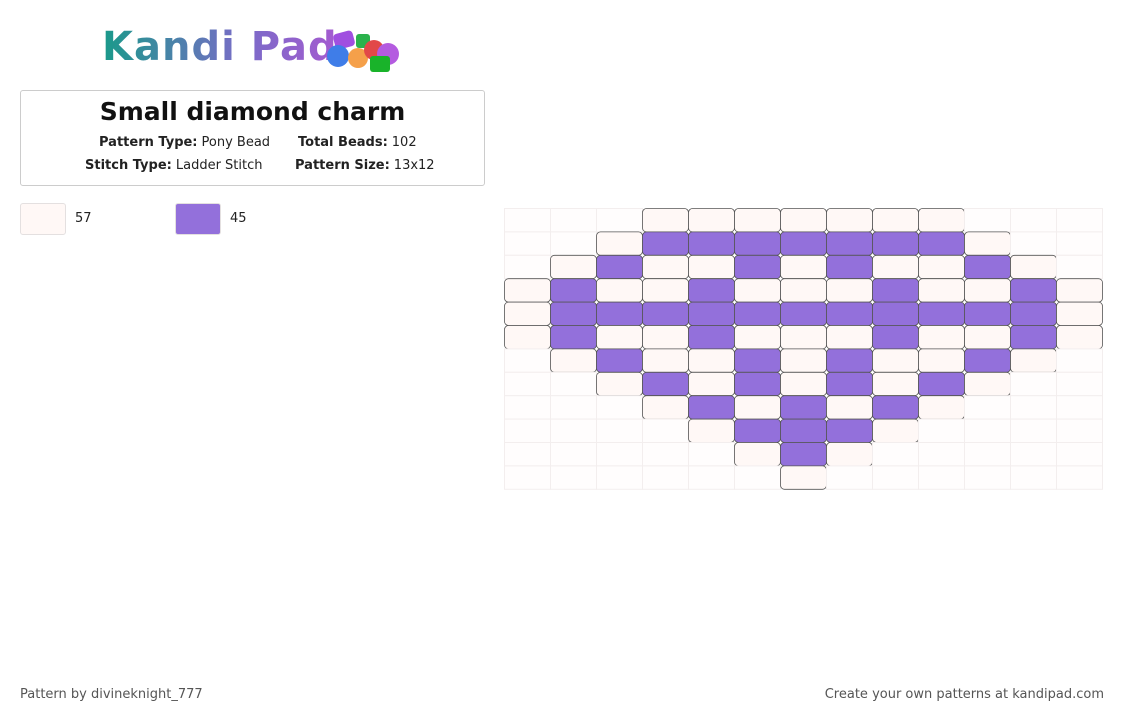 This screenshot has width=1124, height=720. Describe the element at coordinates (404, 142) in the screenshot. I see `field-value: 102` at that location.